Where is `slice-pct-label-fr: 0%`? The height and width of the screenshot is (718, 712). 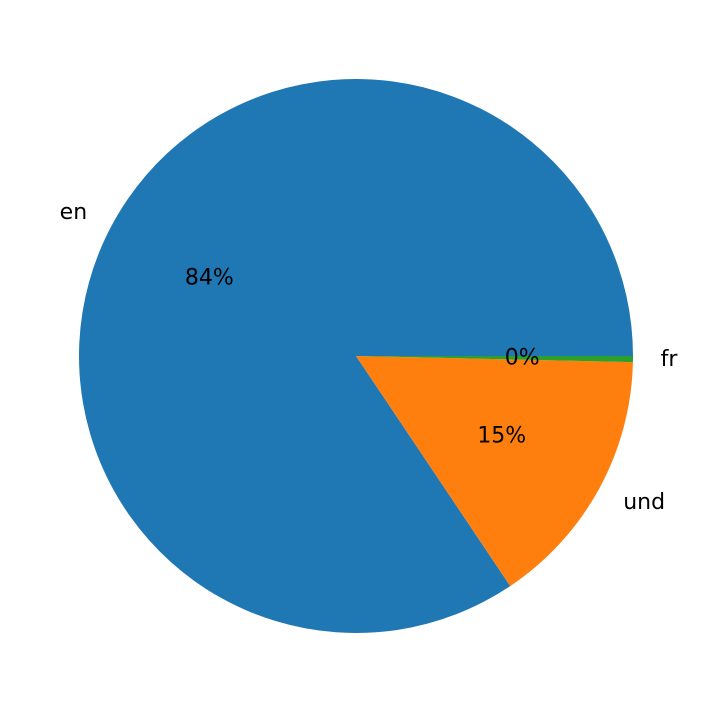 slice-pct-label-fr: 0% is located at coordinates (522, 357).